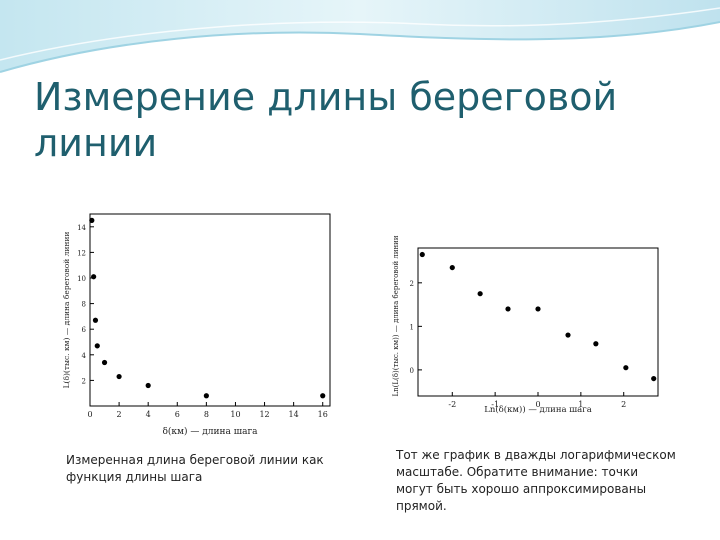 The image size is (720, 540). I want to click on linear-chart-y-tick-label: 8, so click(84, 305).